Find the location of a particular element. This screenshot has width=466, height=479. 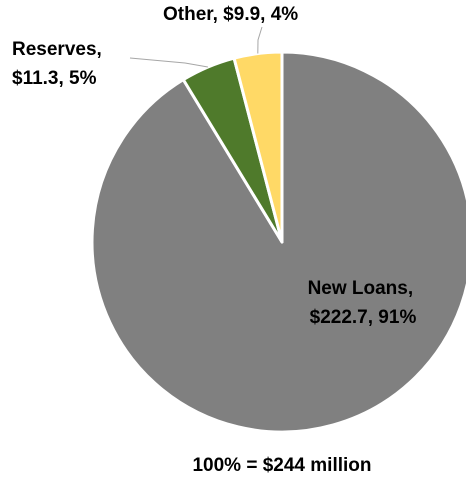

label-new-loans-line1: New Loans, is located at coordinates (361, 288).